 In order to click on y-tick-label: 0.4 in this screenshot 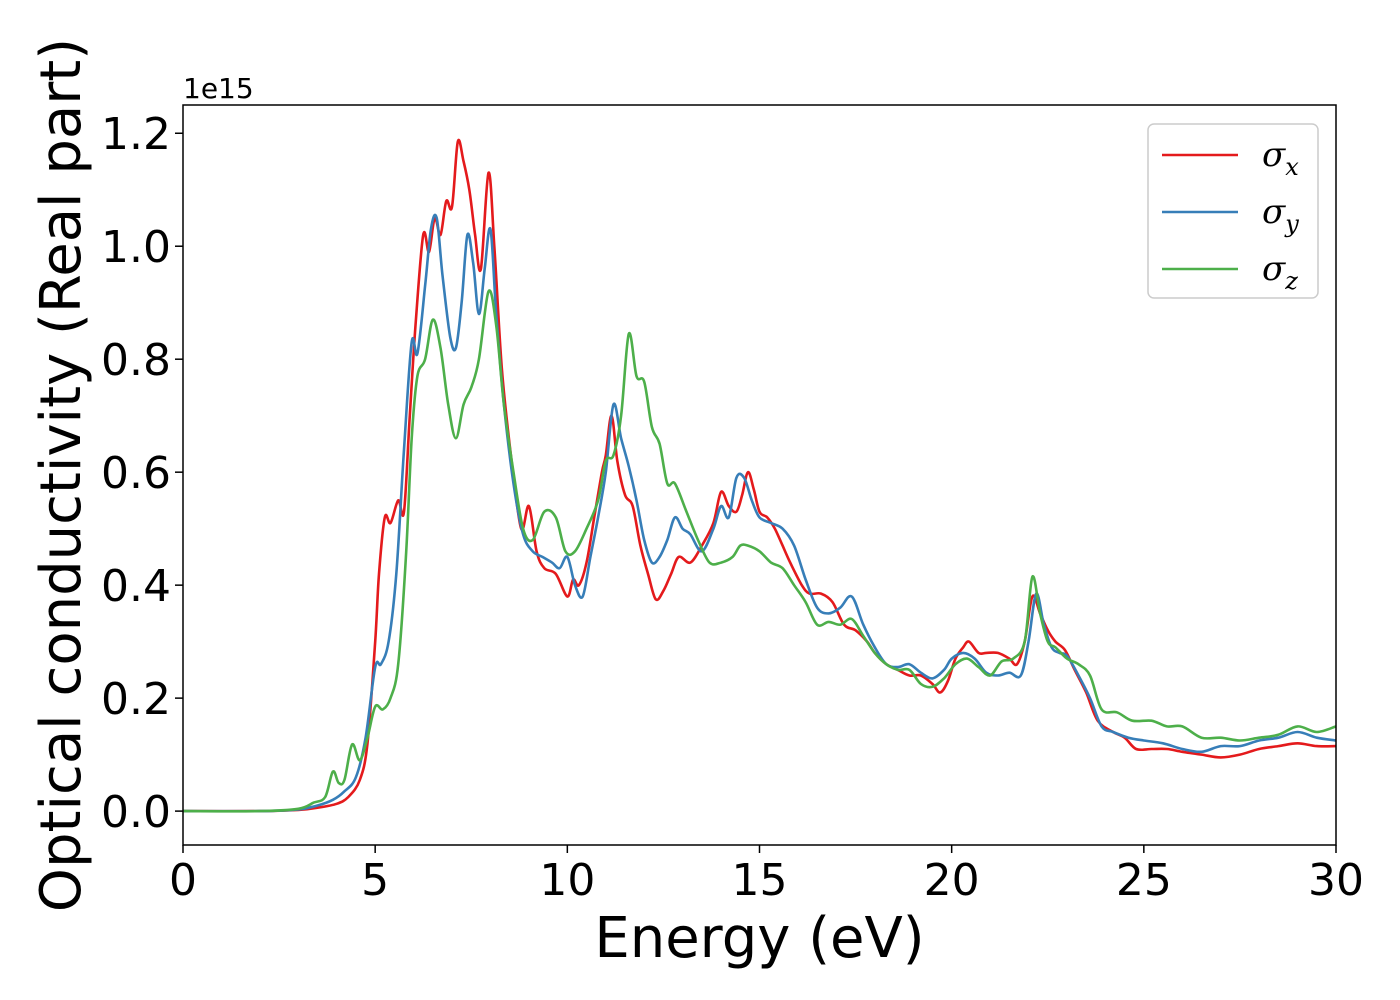, I will do `click(136, 586)`.